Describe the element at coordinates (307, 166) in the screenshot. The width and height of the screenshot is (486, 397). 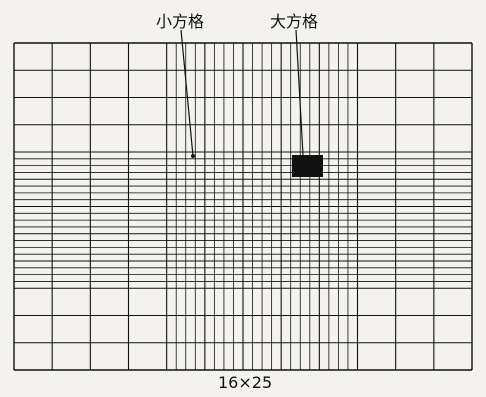
I see `large-square-highlight` at that location.